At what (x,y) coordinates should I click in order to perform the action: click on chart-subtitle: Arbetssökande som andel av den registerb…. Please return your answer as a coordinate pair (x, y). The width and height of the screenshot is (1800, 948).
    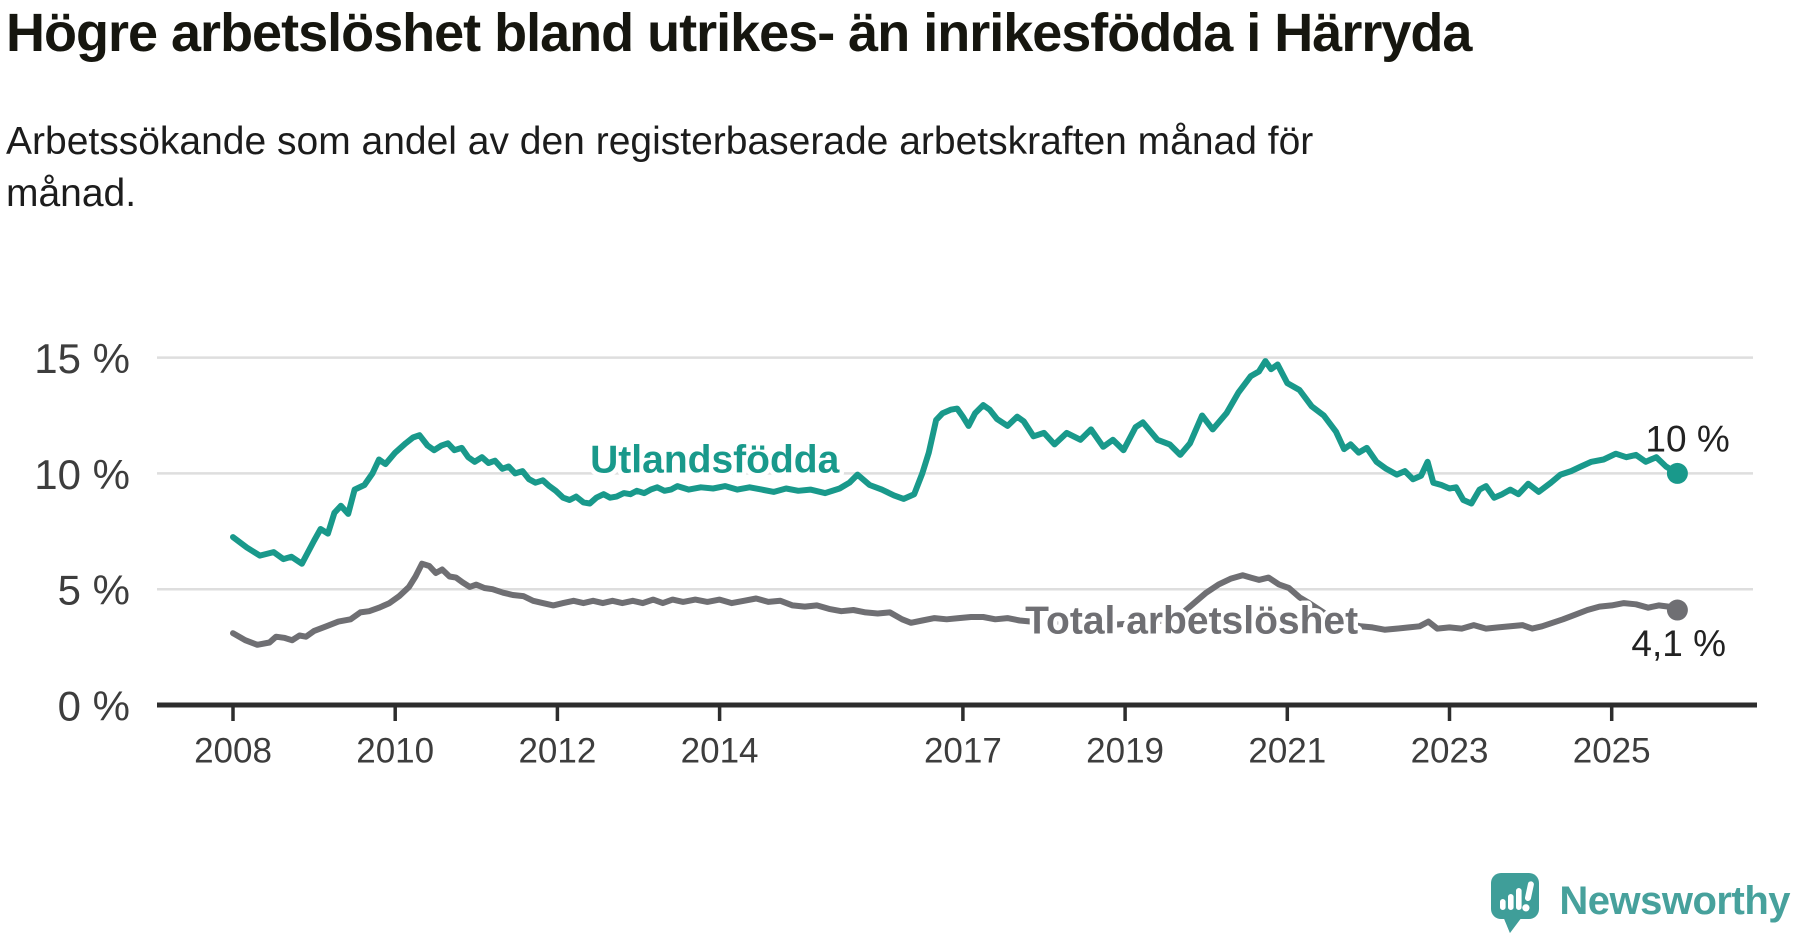
    Looking at the image, I should click on (756, 168).